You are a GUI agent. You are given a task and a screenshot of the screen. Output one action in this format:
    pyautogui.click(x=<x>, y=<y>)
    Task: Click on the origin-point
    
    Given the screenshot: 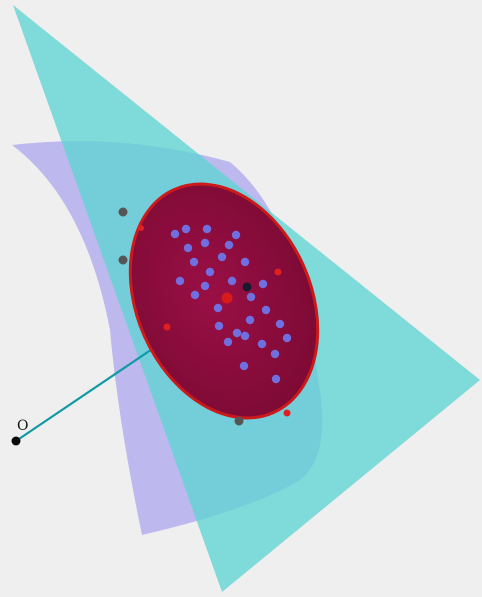 What is the action you would take?
    pyautogui.click(x=16, y=441)
    